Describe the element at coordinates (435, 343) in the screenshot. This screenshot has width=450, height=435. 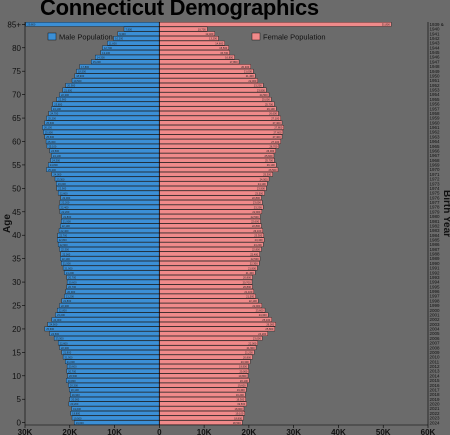
I see `birth-year-tick-label: 2007` at that location.